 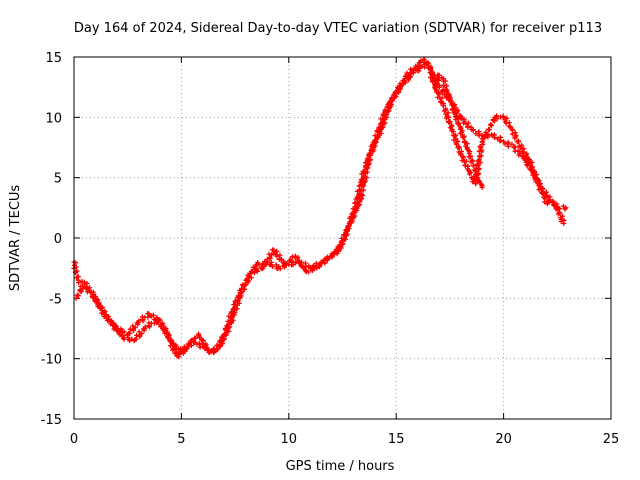 What do you see at coordinates (53, 118) in the screenshot?
I see `y-tick-label: 10` at bounding box center [53, 118].